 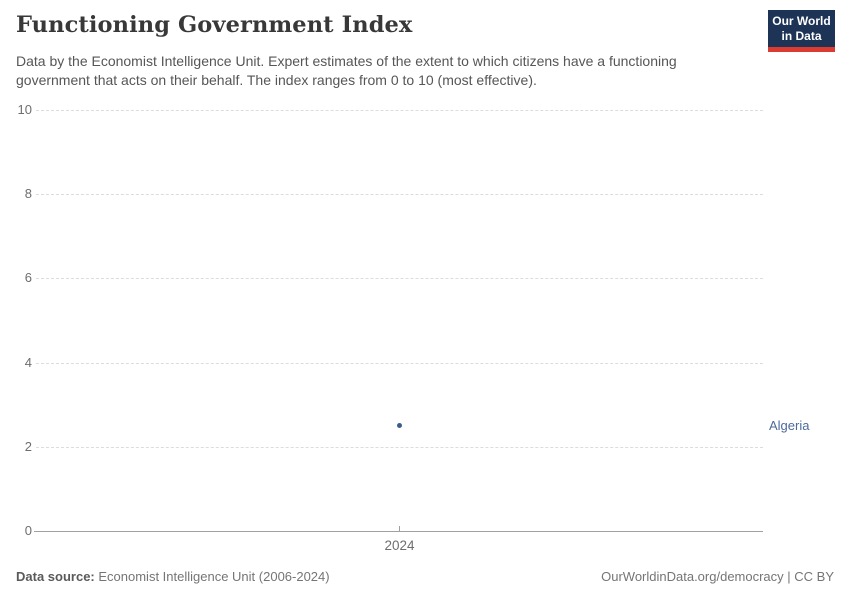 I want to click on owid-logo: Our World in Data, so click(x=801, y=31).